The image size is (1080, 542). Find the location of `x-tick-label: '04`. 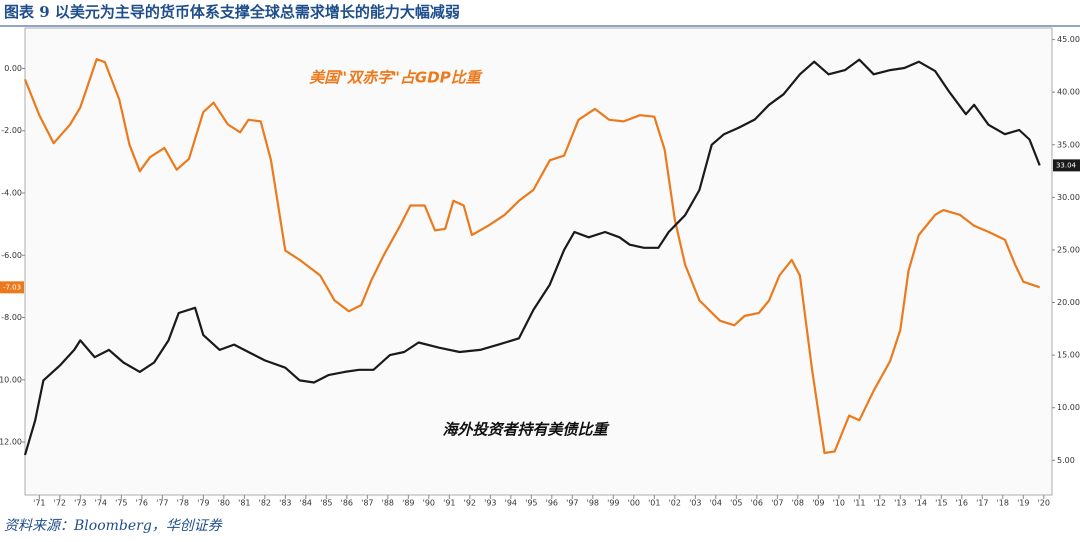

x-tick-label: '04 is located at coordinates (716, 503).